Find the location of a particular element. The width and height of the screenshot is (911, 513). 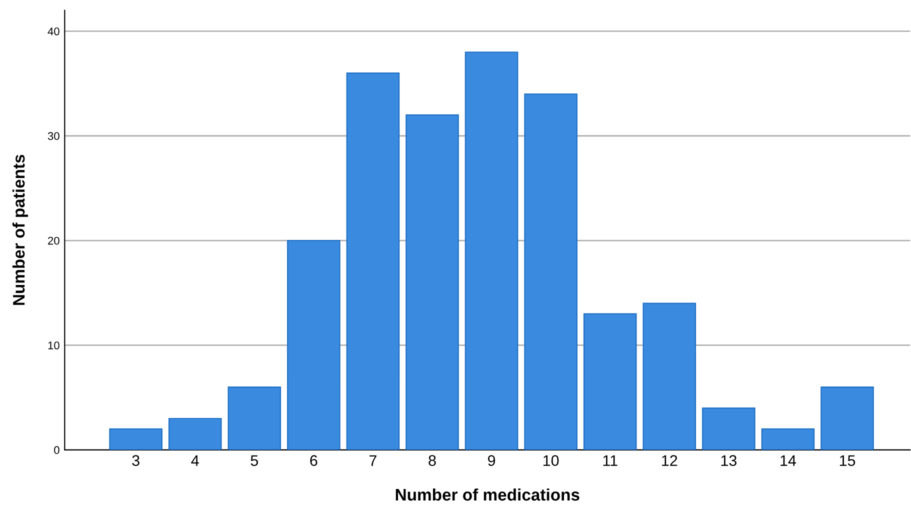

x-tick-label: 8 is located at coordinates (432, 460).